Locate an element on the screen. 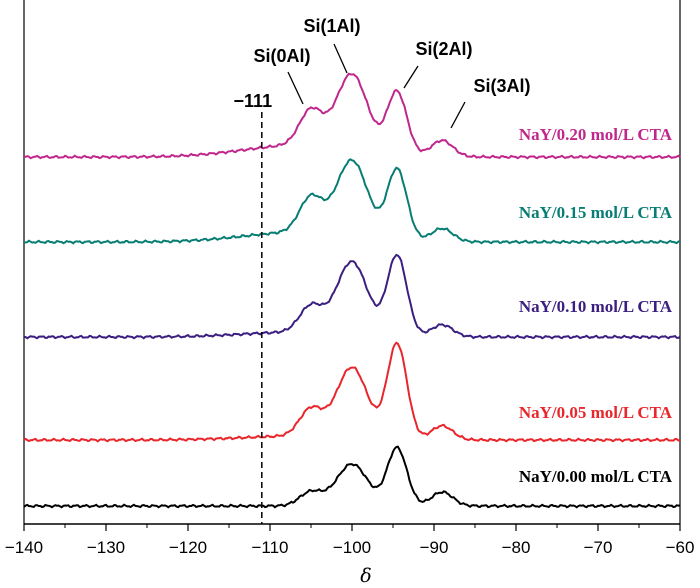 This screenshot has height=588, width=700. x-tick-label: −110 is located at coordinates (269, 547).